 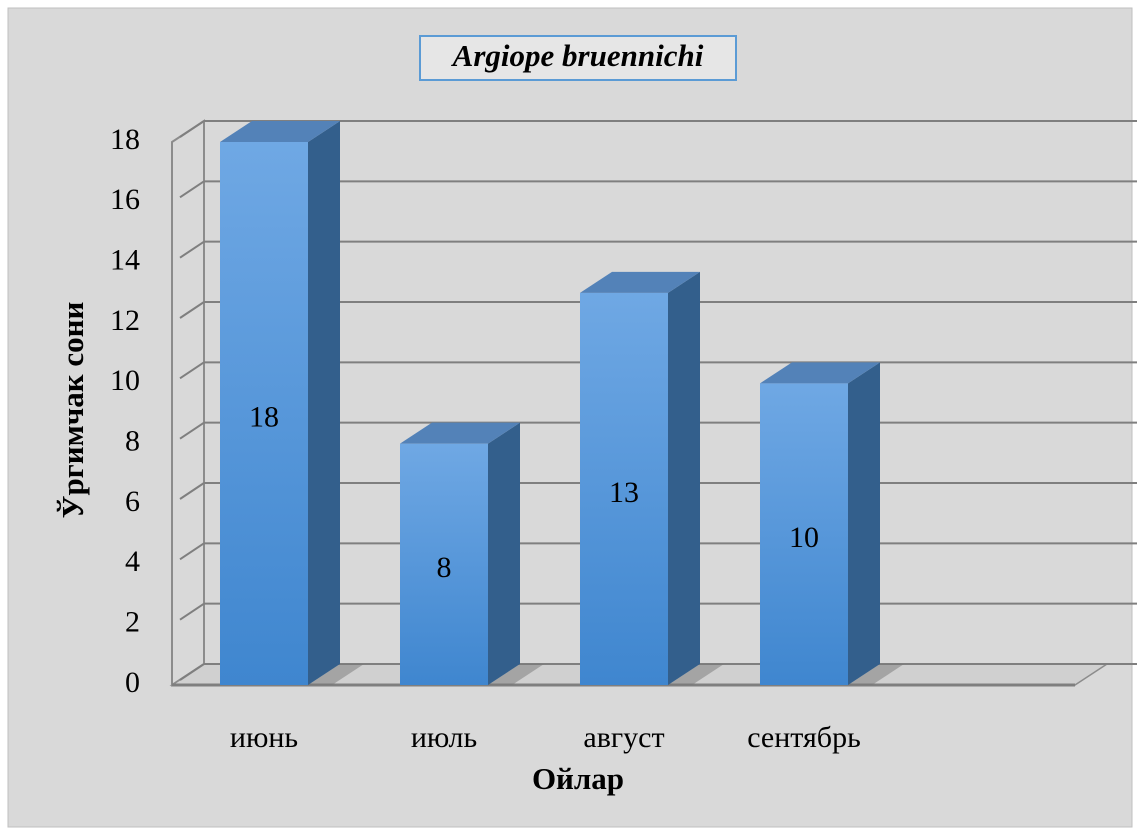 What do you see at coordinates (623, 737) in the screenshot?
I see `x-tick-label: август` at bounding box center [623, 737].